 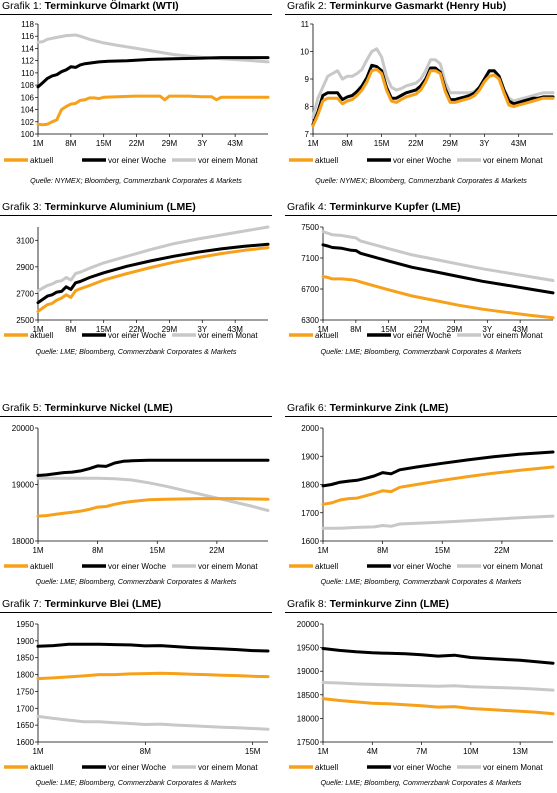 What do you see at coordinates (25, 725) in the screenshot?
I see `y-tick-label: 1650` at bounding box center [25, 725].